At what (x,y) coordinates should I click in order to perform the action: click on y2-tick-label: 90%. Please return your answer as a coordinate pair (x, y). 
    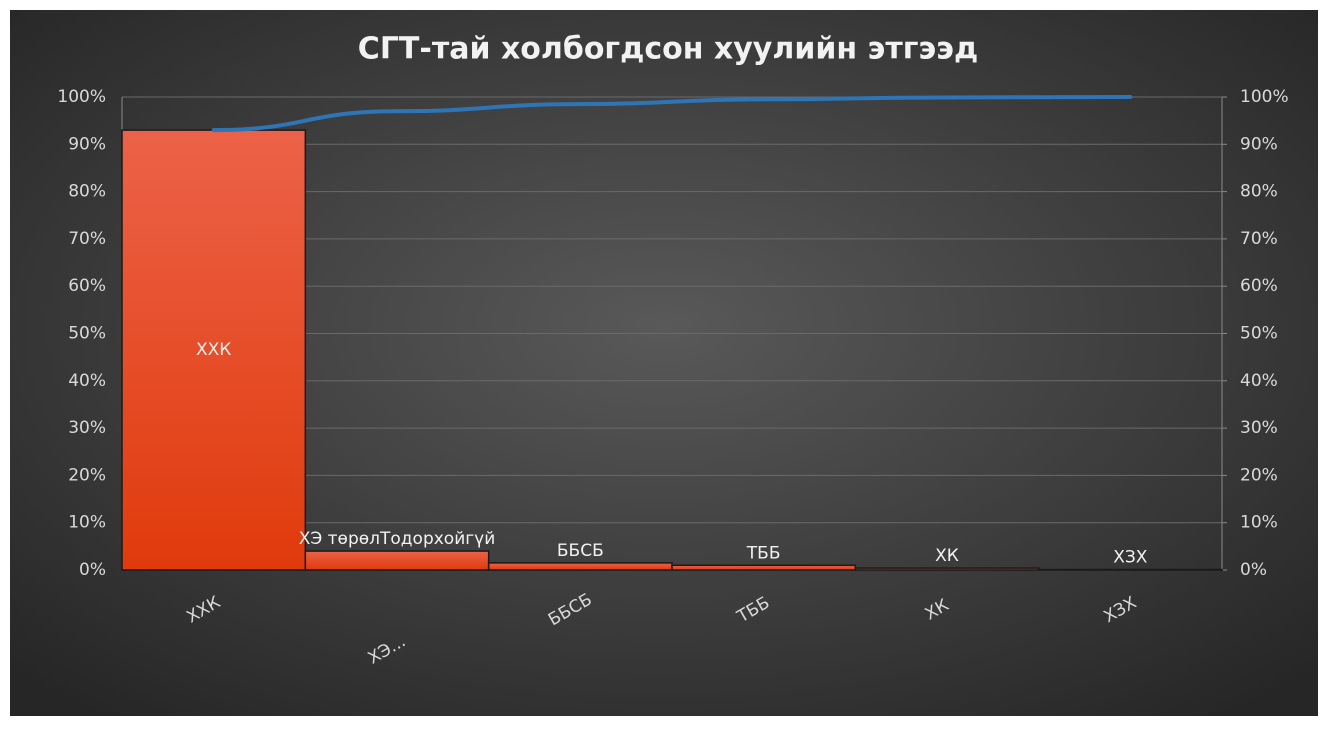
    Looking at the image, I should click on (1259, 144).